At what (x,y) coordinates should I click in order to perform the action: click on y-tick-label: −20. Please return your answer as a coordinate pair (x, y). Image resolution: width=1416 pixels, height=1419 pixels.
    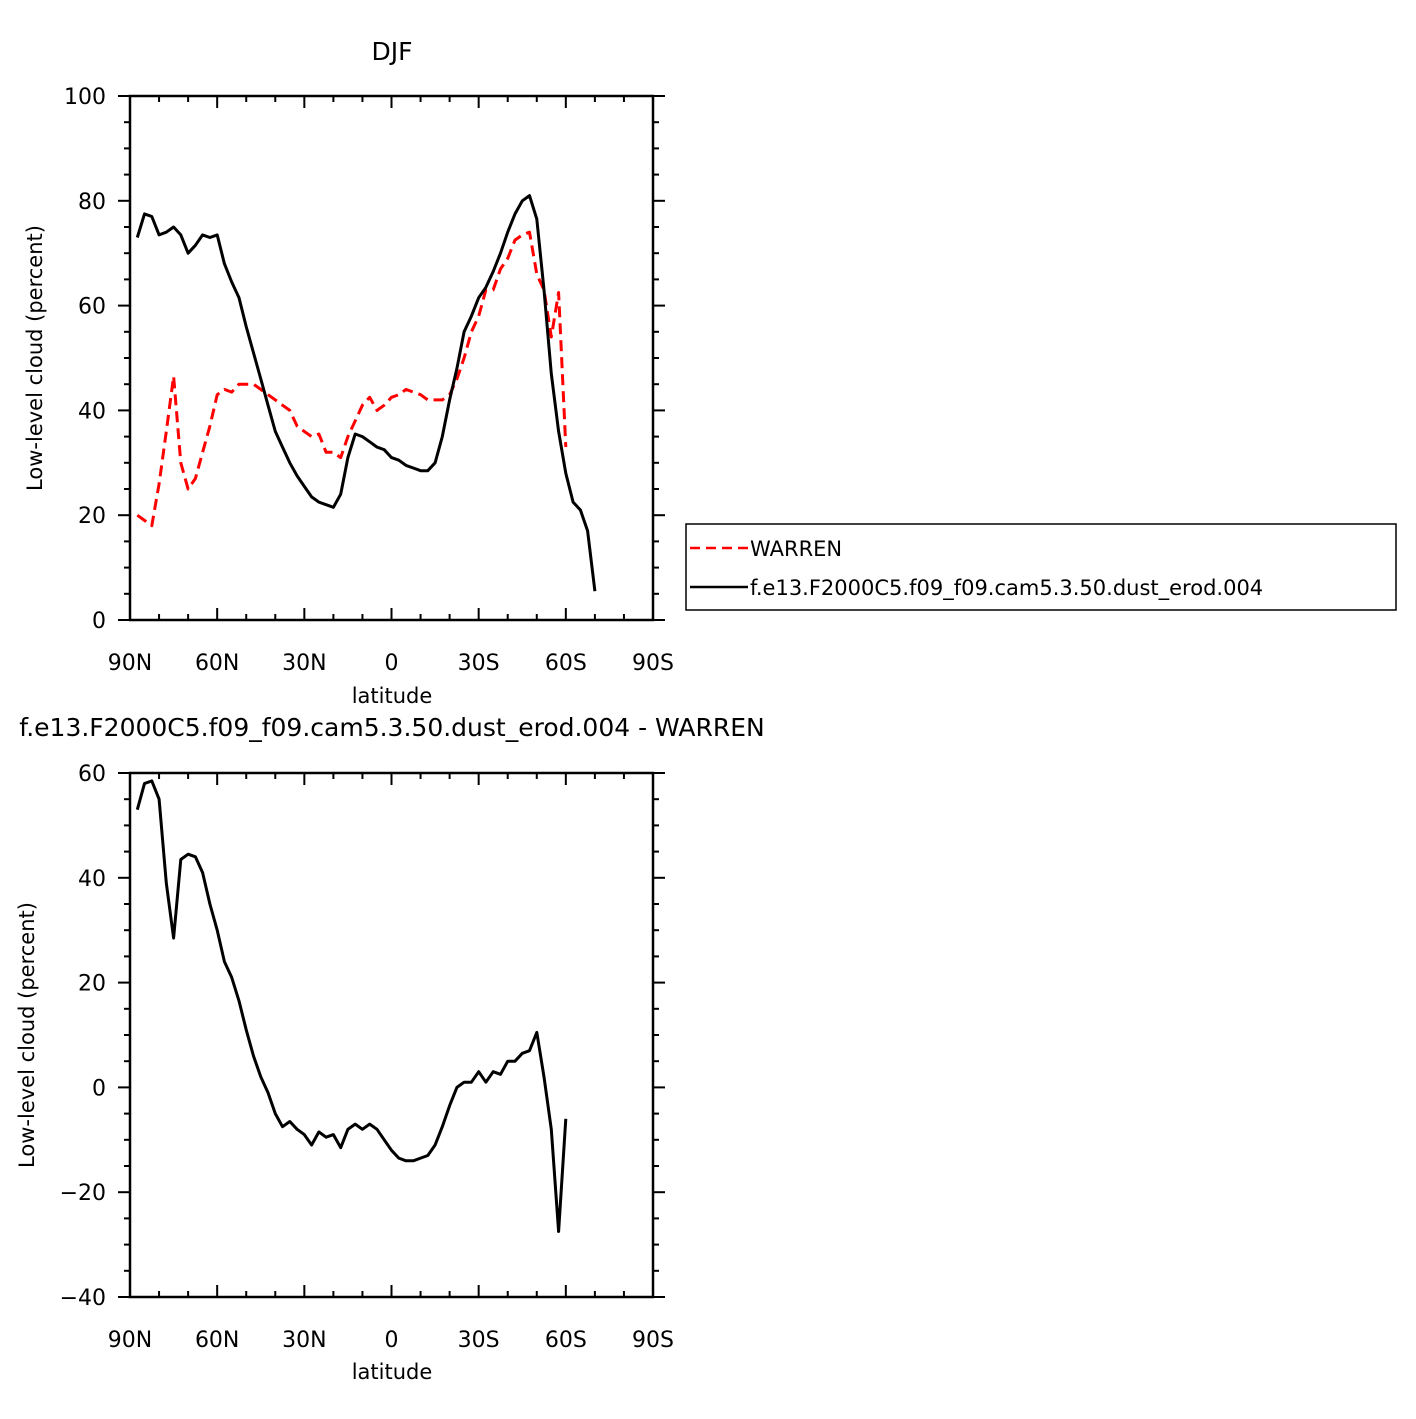
    Looking at the image, I should click on (83, 1193).